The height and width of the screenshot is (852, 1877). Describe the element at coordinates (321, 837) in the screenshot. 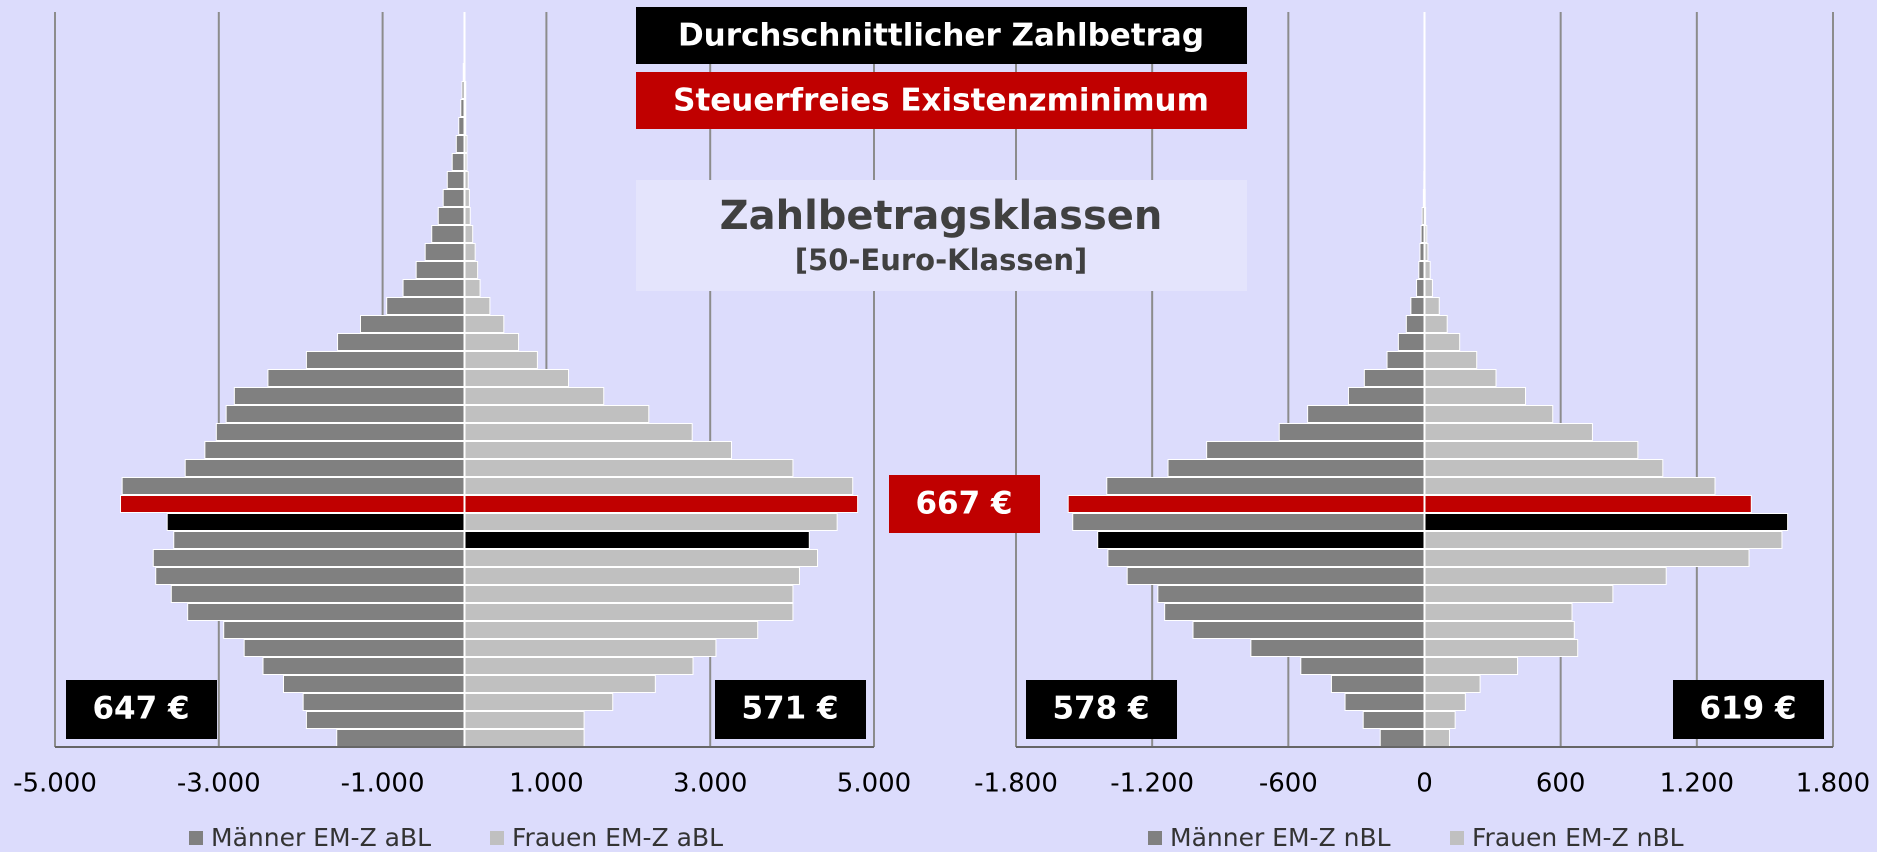

I see `legend-label: Männer EM-Z aBL` at that location.